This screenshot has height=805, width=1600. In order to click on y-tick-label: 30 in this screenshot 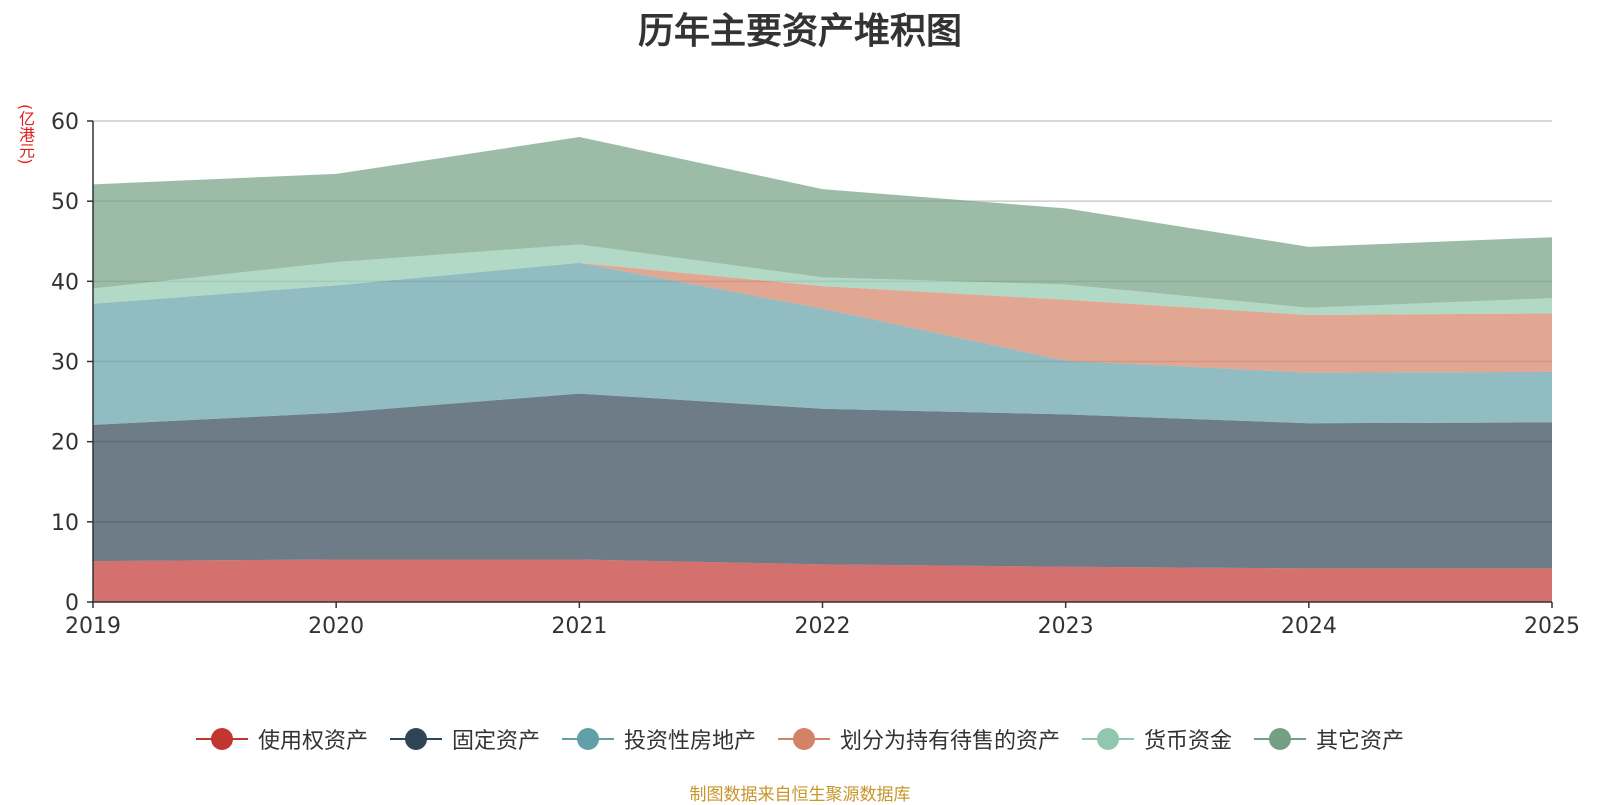, I will do `click(65, 363)`.